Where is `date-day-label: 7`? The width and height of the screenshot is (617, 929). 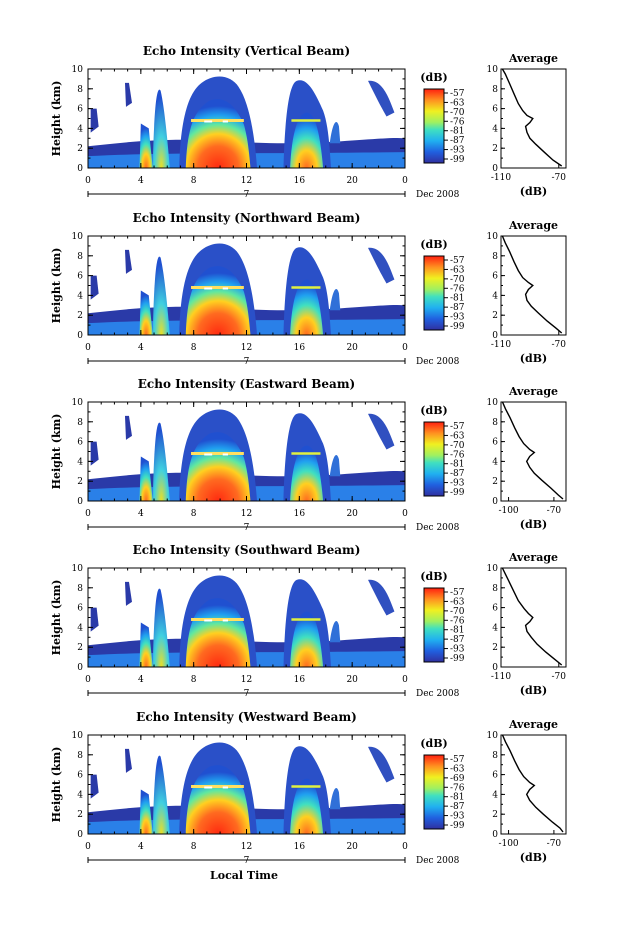 date-day-label: 7 is located at coordinates (247, 861).